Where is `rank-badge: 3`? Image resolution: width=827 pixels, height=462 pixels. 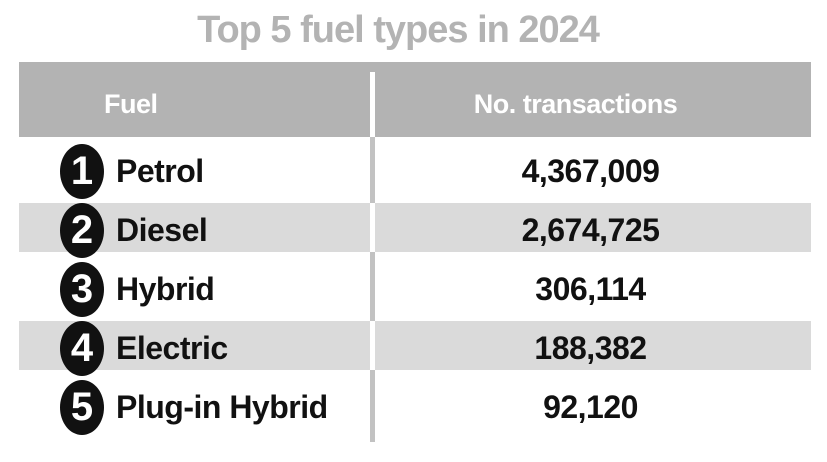
rank-badge: 3 is located at coordinates (82, 289).